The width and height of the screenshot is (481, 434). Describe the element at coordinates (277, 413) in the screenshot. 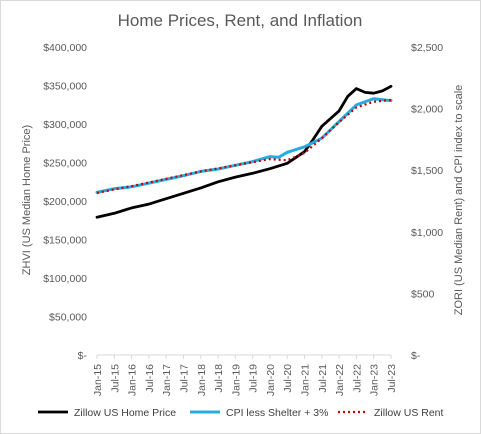

I see `legend-label-1: CPI less Shelter + 3%` at that location.